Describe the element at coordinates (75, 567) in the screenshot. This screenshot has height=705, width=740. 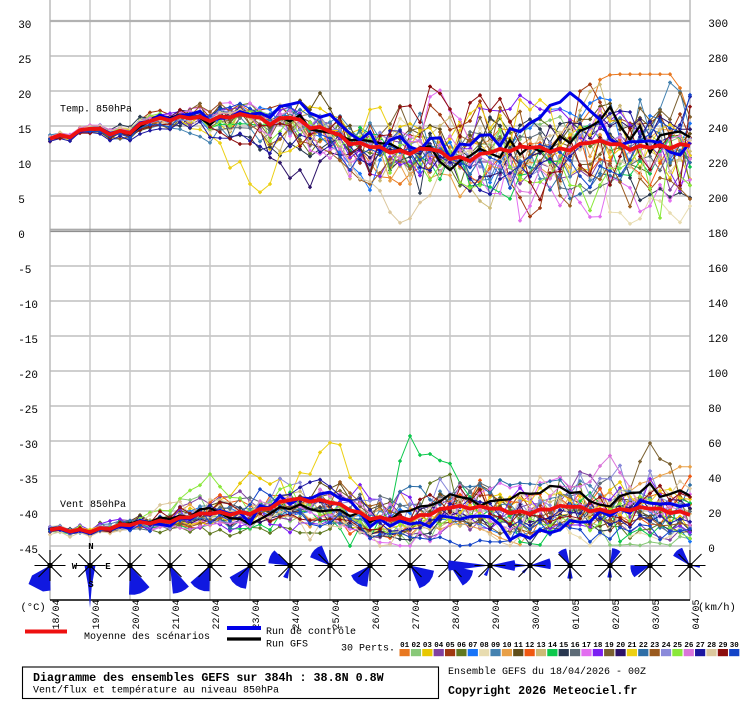
I see `svg-text: W` at that location.